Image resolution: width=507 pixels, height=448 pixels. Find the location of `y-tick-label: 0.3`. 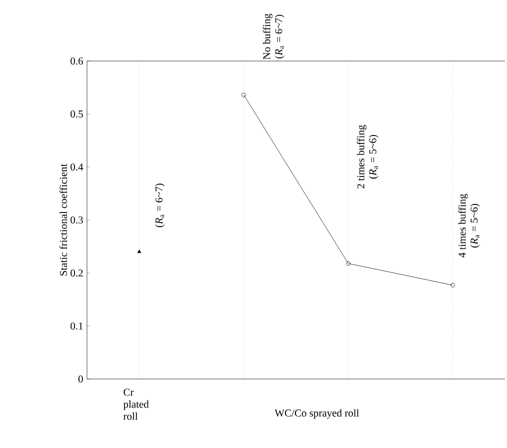

y-tick-label: 0.3 is located at coordinates (76, 220).